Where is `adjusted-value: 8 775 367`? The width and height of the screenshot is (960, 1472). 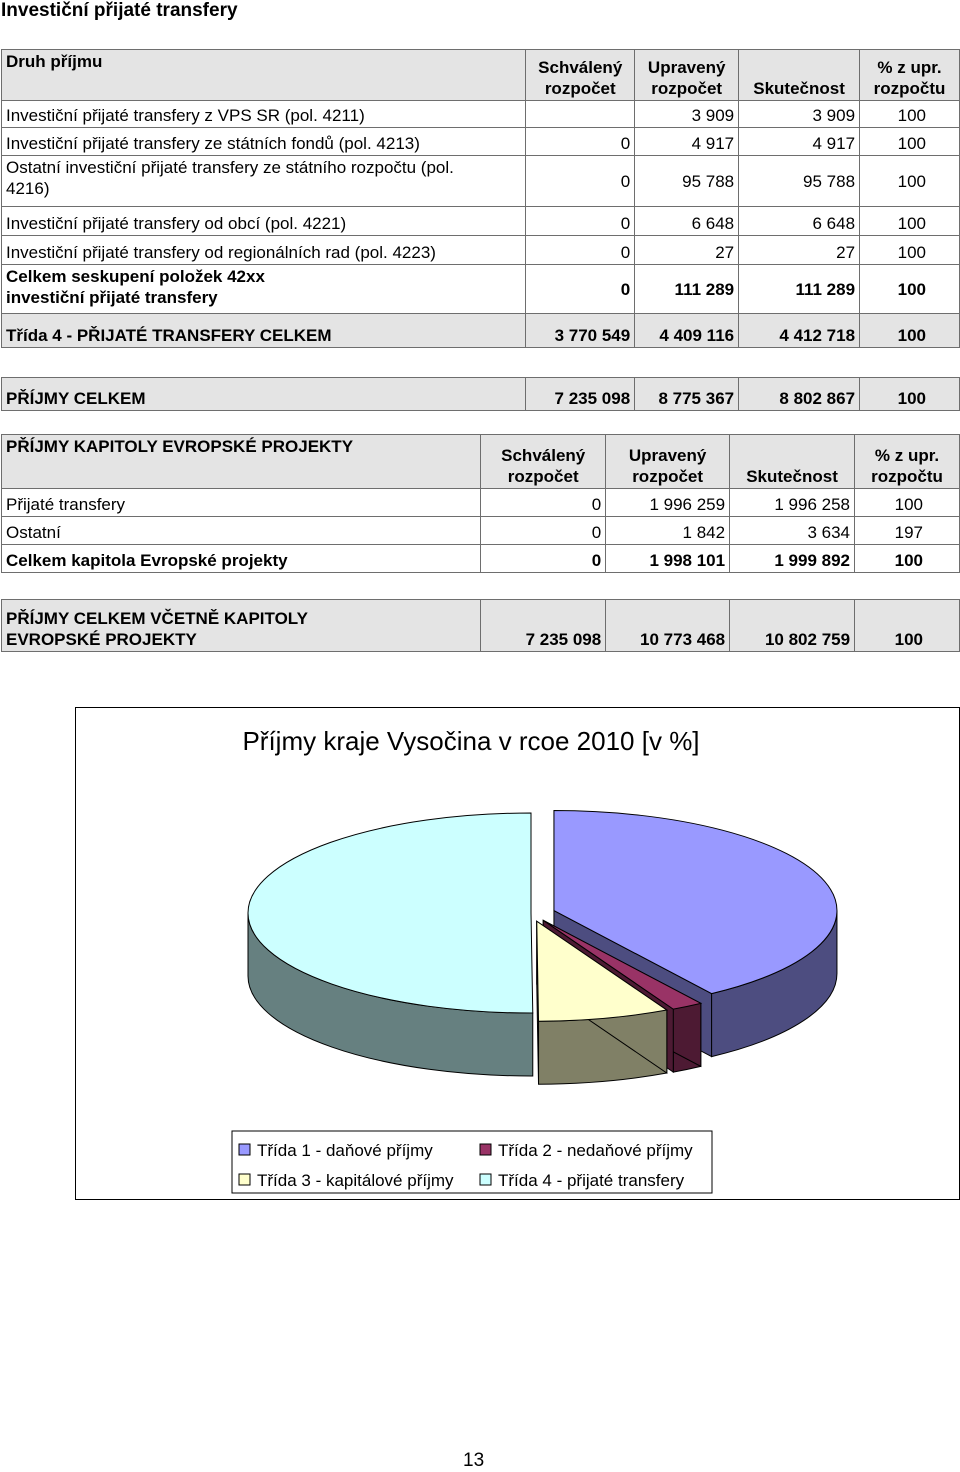 adjusted-value: 8 775 367 is located at coordinates (687, 394).